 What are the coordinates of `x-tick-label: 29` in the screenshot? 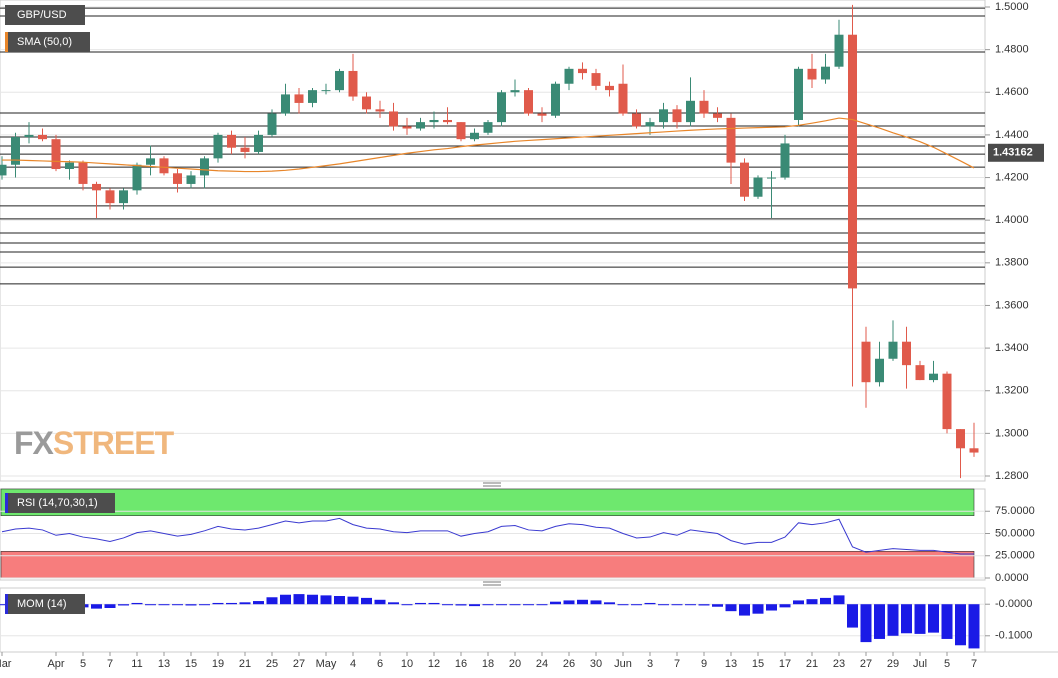 It's located at (893, 664).